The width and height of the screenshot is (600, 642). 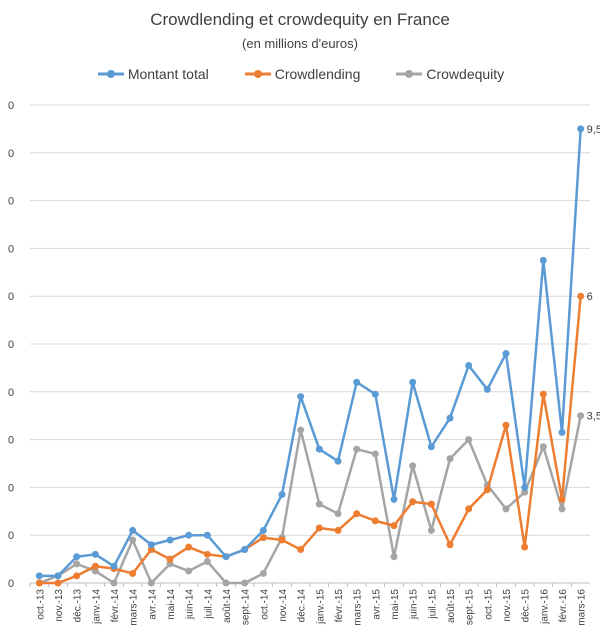 What do you see at coordinates (358, 607) in the screenshot?
I see `x-tick-label: mars-15` at bounding box center [358, 607].